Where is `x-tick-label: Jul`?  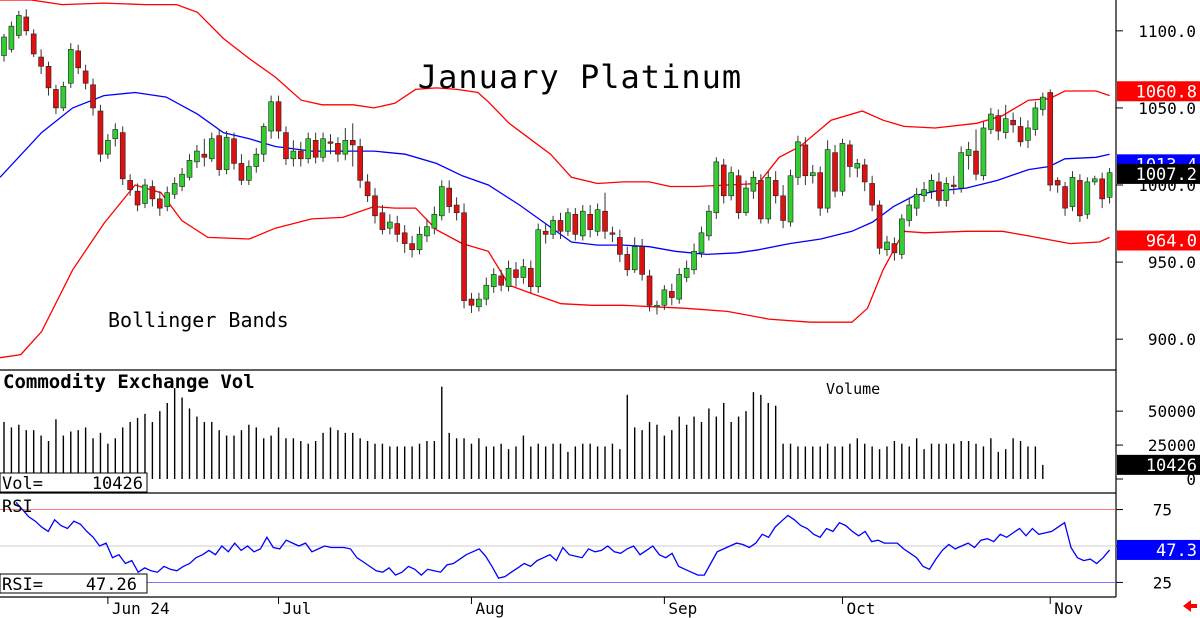 x-tick-label: Jul is located at coordinates (297, 608).